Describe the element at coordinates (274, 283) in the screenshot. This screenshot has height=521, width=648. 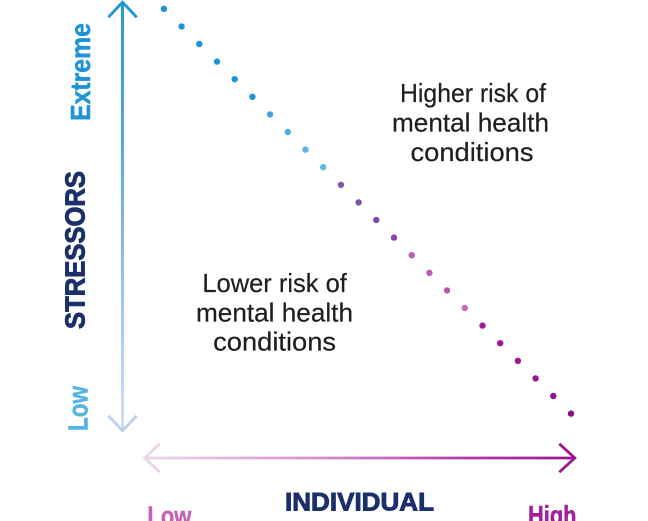
I see `svg-text: Lower risk of` at that location.